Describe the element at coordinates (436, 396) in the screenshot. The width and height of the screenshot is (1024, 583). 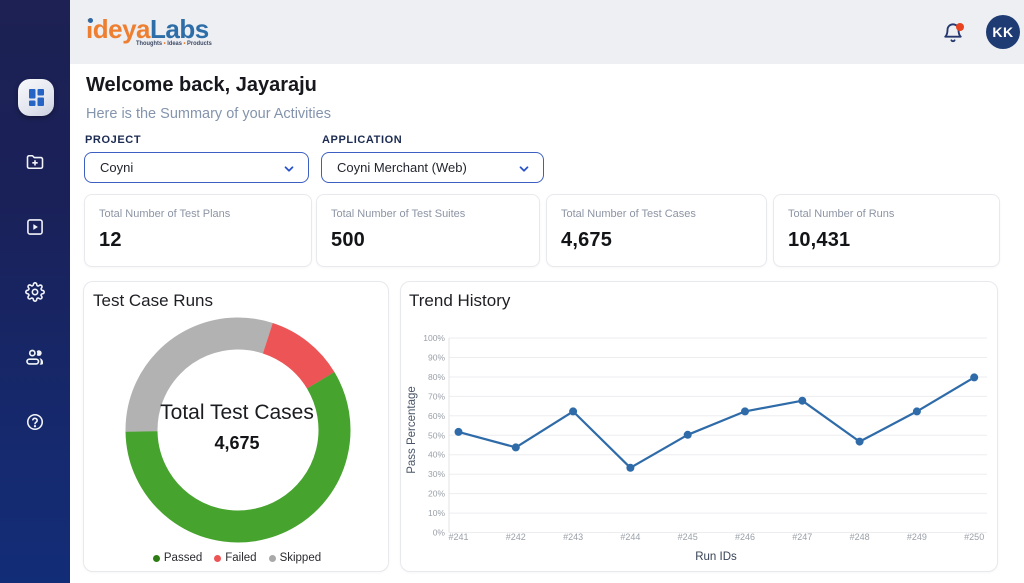
I see `svg-text: 70%` at that location.